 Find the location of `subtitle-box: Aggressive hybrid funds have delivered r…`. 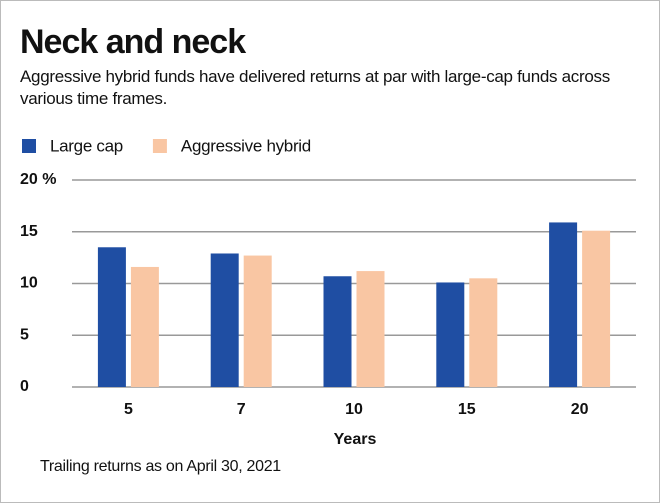

subtitle-box: Aggressive hybrid funds have delivered r… is located at coordinates (315, 87).